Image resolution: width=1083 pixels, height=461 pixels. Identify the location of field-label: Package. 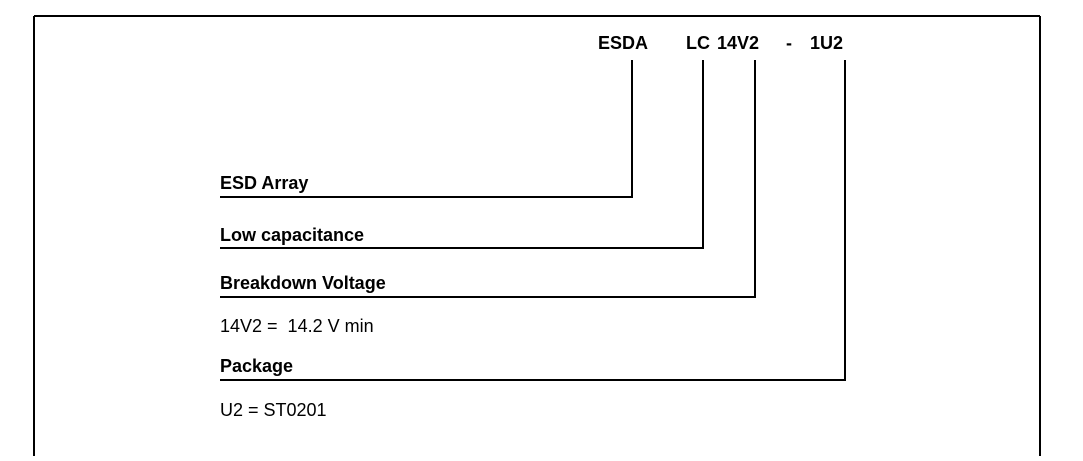
(256, 366).